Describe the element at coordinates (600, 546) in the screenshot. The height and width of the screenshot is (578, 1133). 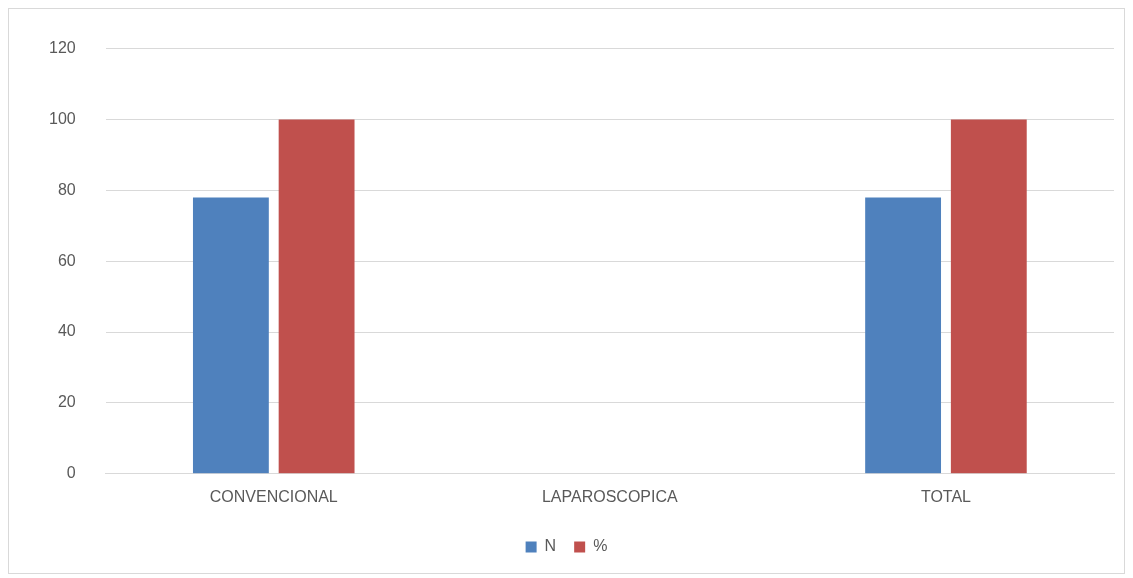
I see `legend-label: %` at that location.